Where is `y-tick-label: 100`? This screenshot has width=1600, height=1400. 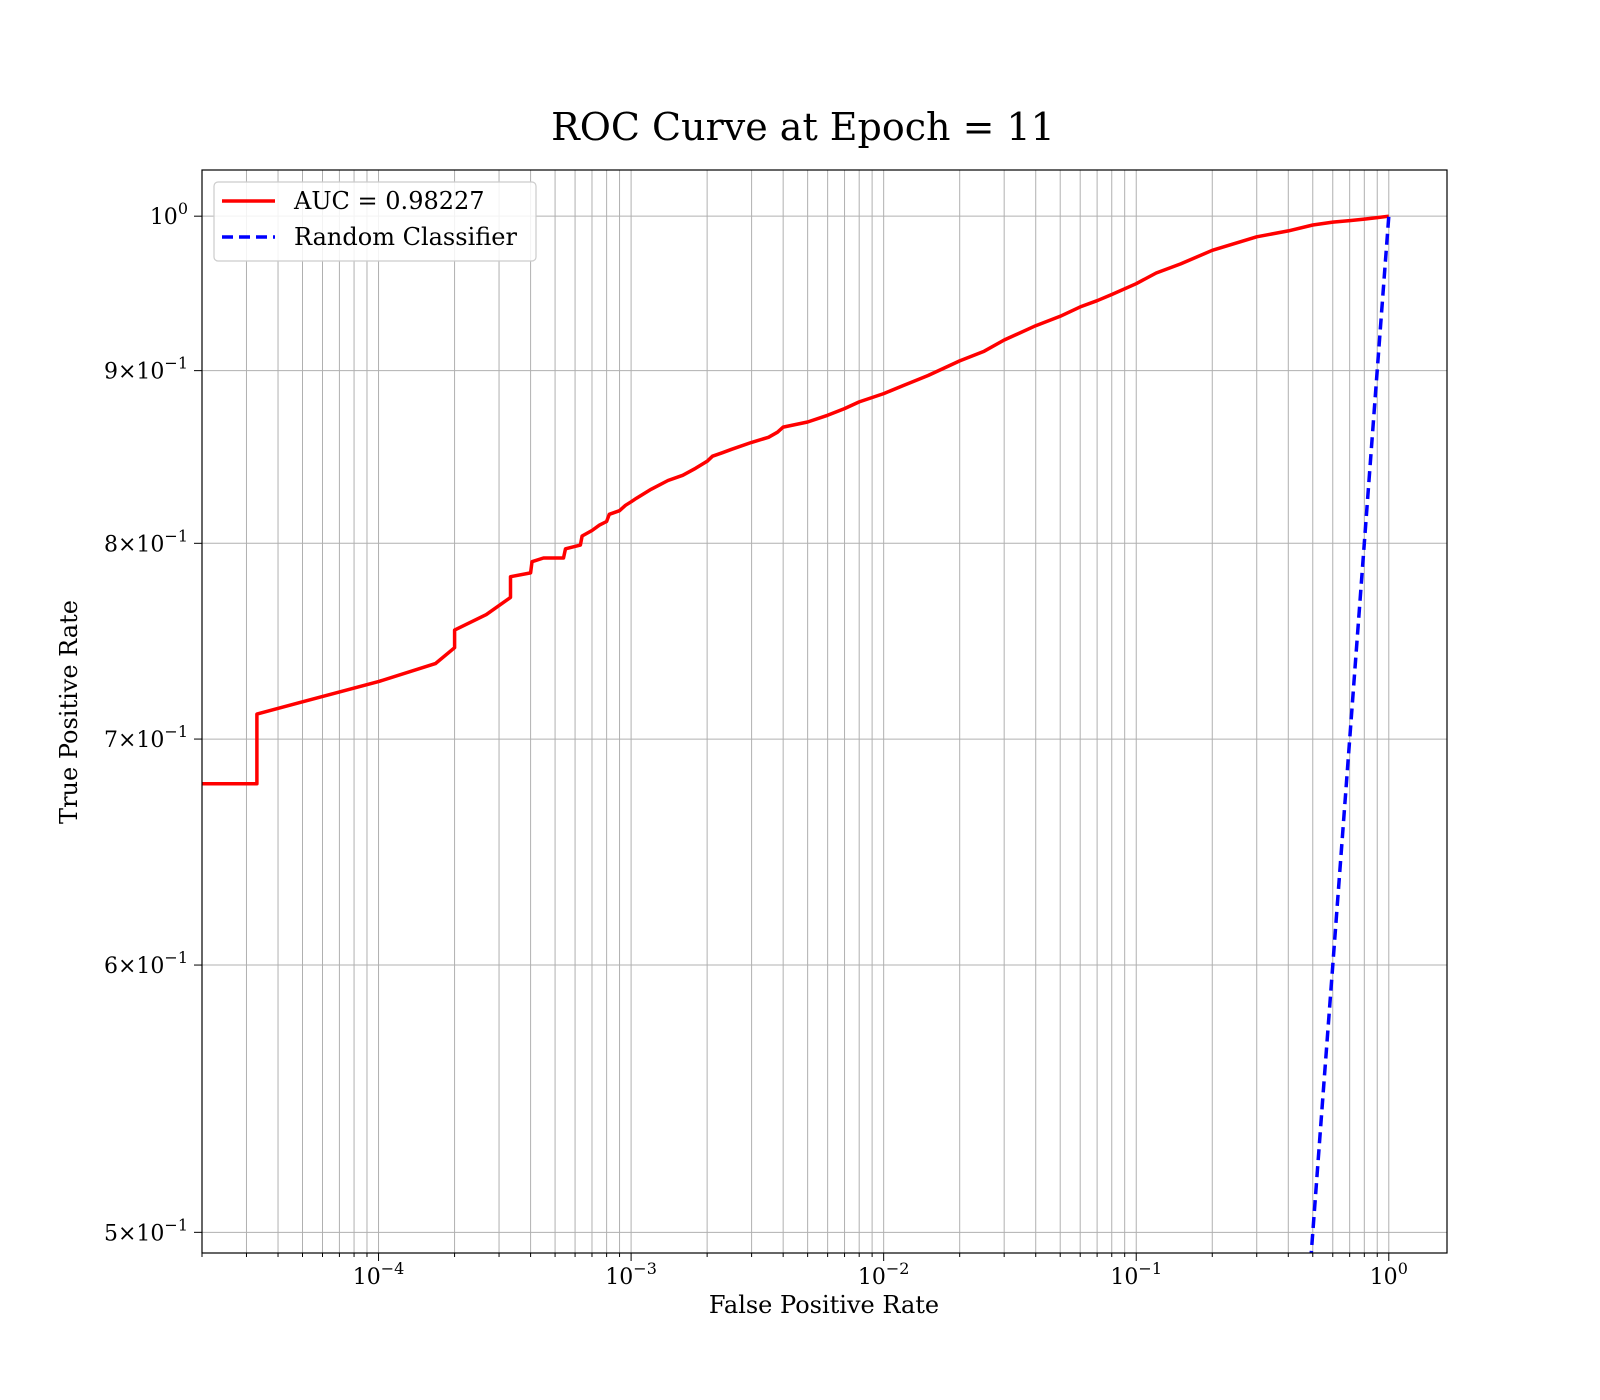
y-tick-label: 100 is located at coordinates (169, 214).